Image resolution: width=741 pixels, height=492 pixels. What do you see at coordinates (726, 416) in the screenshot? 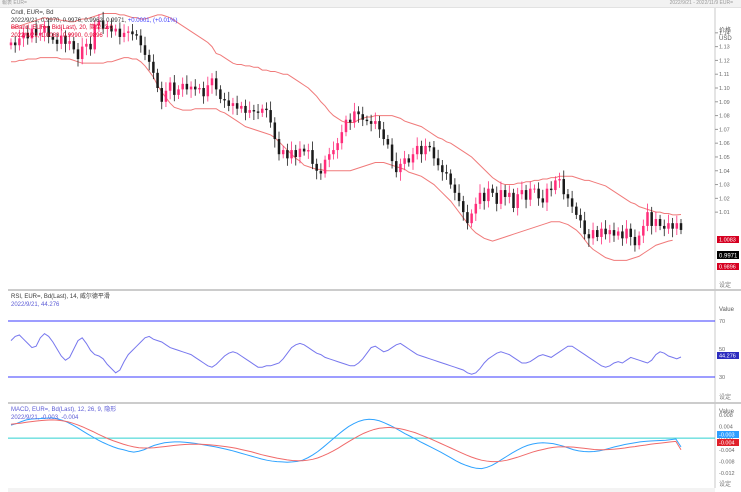
I see `macd-tick-label: 0.008` at bounding box center [726, 416].